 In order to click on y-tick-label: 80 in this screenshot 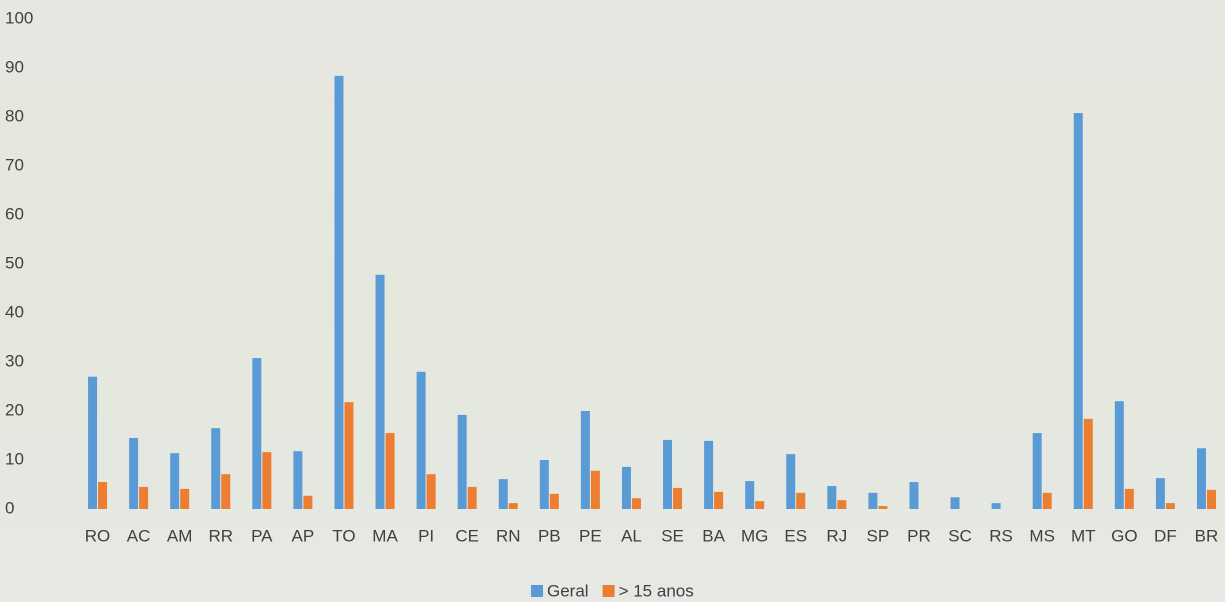, I will do `click(14, 115)`.